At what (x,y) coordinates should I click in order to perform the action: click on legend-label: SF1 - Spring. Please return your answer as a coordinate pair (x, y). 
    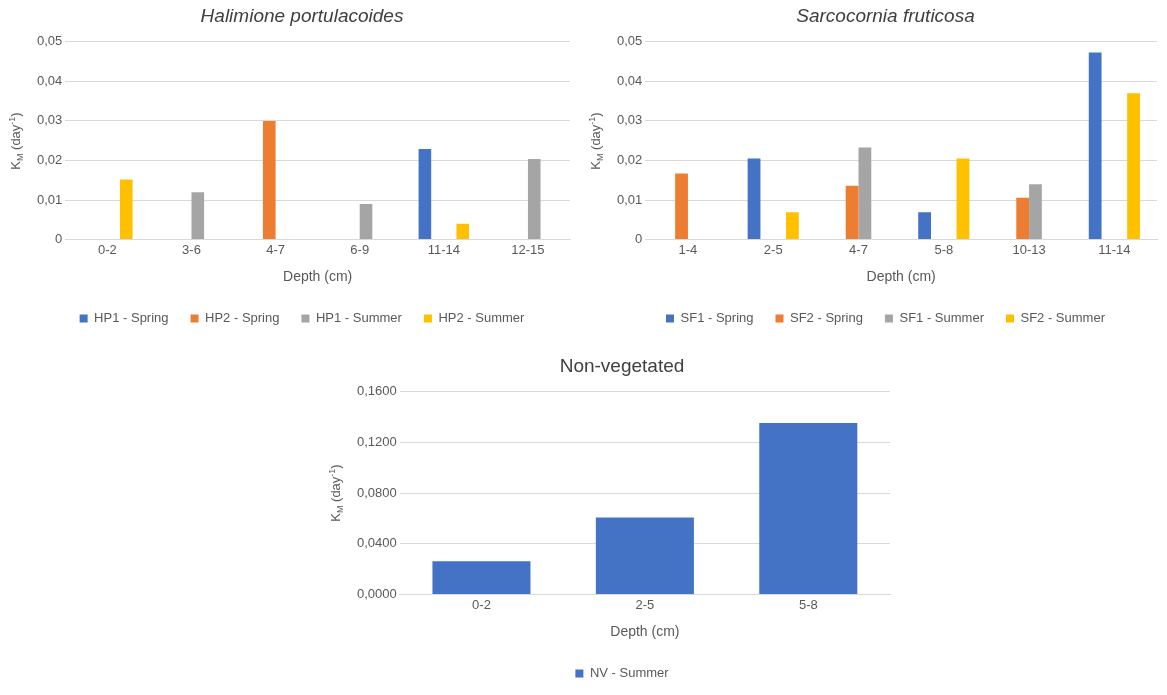
    Looking at the image, I should click on (717, 318).